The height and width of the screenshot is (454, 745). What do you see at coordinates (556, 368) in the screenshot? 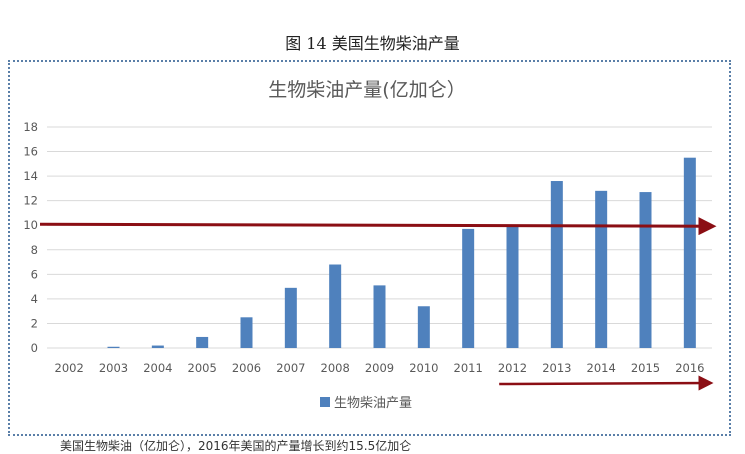
I see `x-tick-label: 2013` at bounding box center [556, 368].